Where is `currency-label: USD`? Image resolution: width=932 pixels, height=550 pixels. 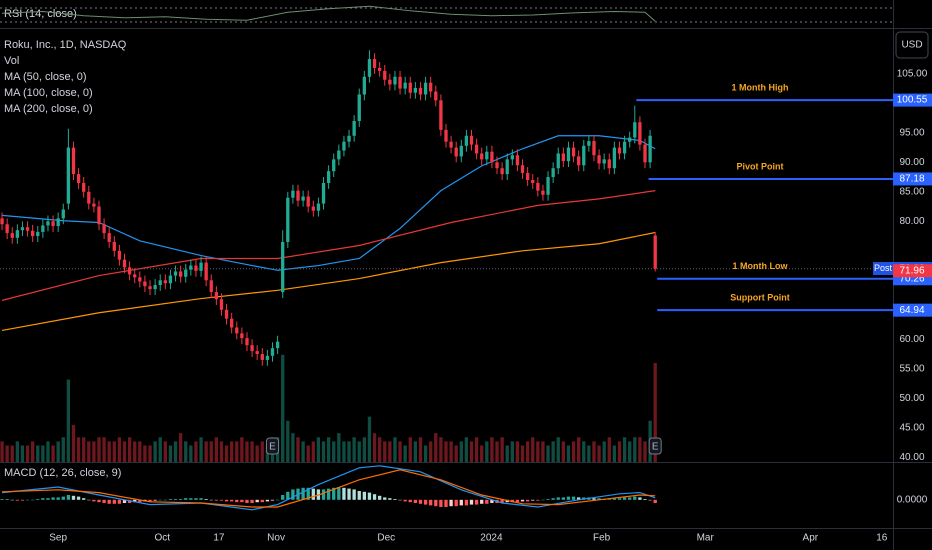 currency-label: USD is located at coordinates (911, 45).